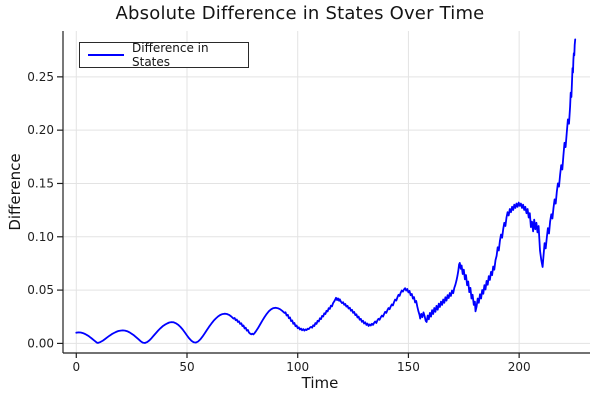 The width and height of the screenshot is (600, 400). What do you see at coordinates (40, 237) in the screenshot?
I see `y-tick-label: 0.10` at bounding box center [40, 237].